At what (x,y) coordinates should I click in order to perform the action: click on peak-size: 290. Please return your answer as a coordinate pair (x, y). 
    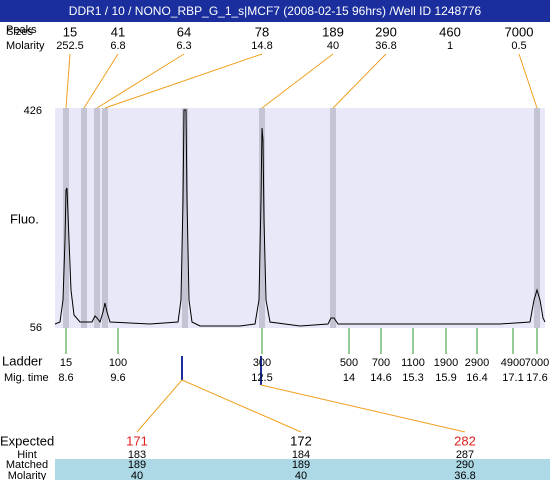
    Looking at the image, I should click on (386, 31).